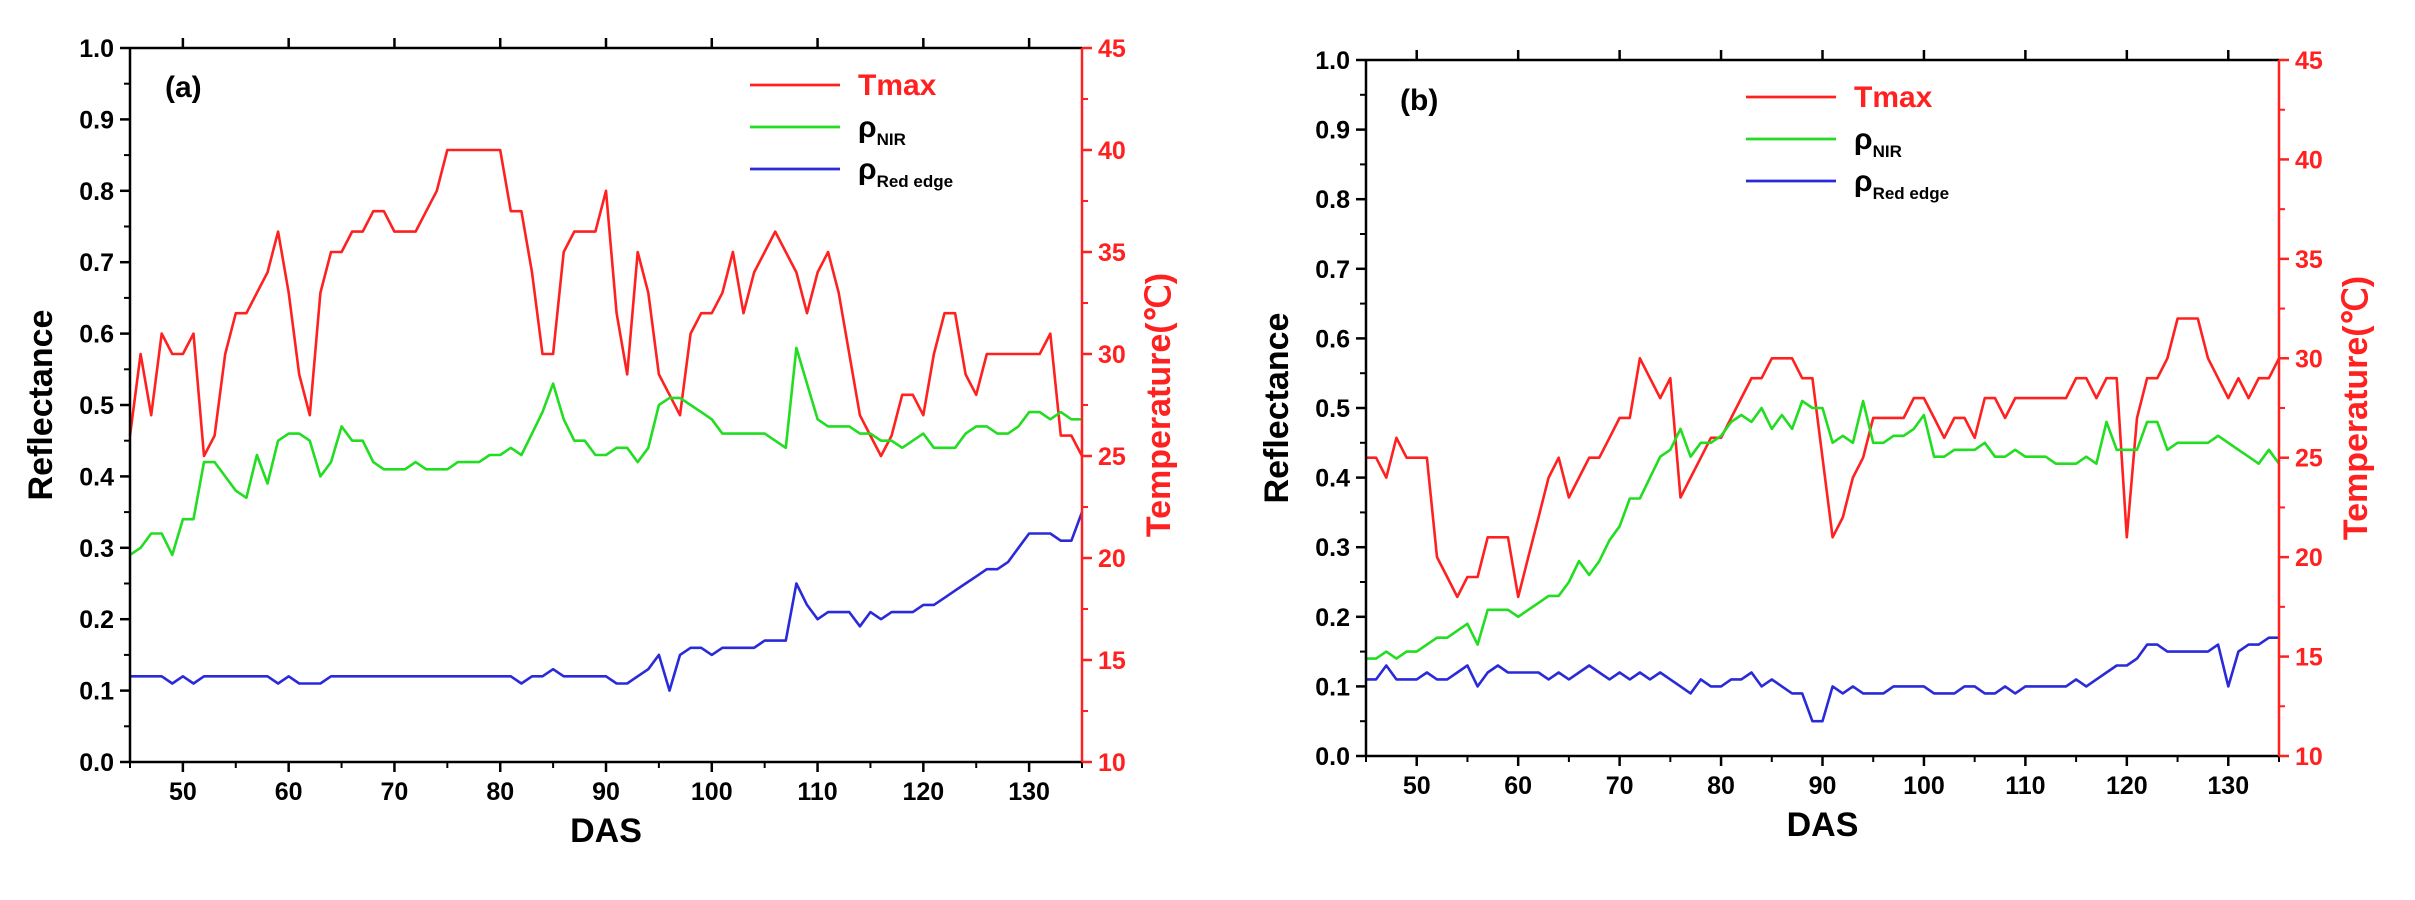  What do you see at coordinates (1419, 100) in the screenshot?
I see `panel-label: (b)` at bounding box center [1419, 100].